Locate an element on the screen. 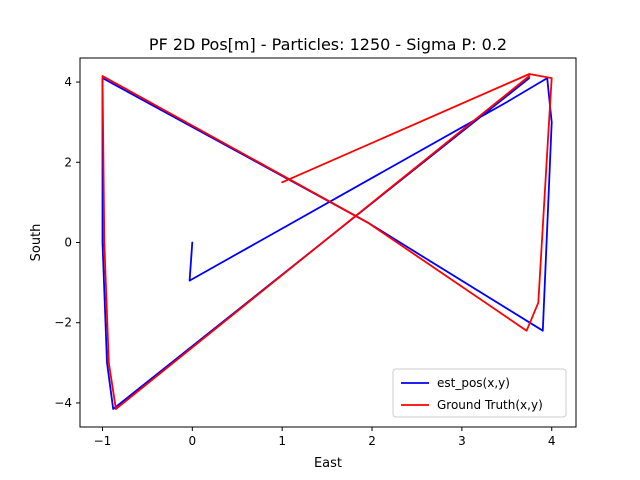 The width and height of the screenshot is (640, 480). x-axis-label: East is located at coordinates (328, 463).